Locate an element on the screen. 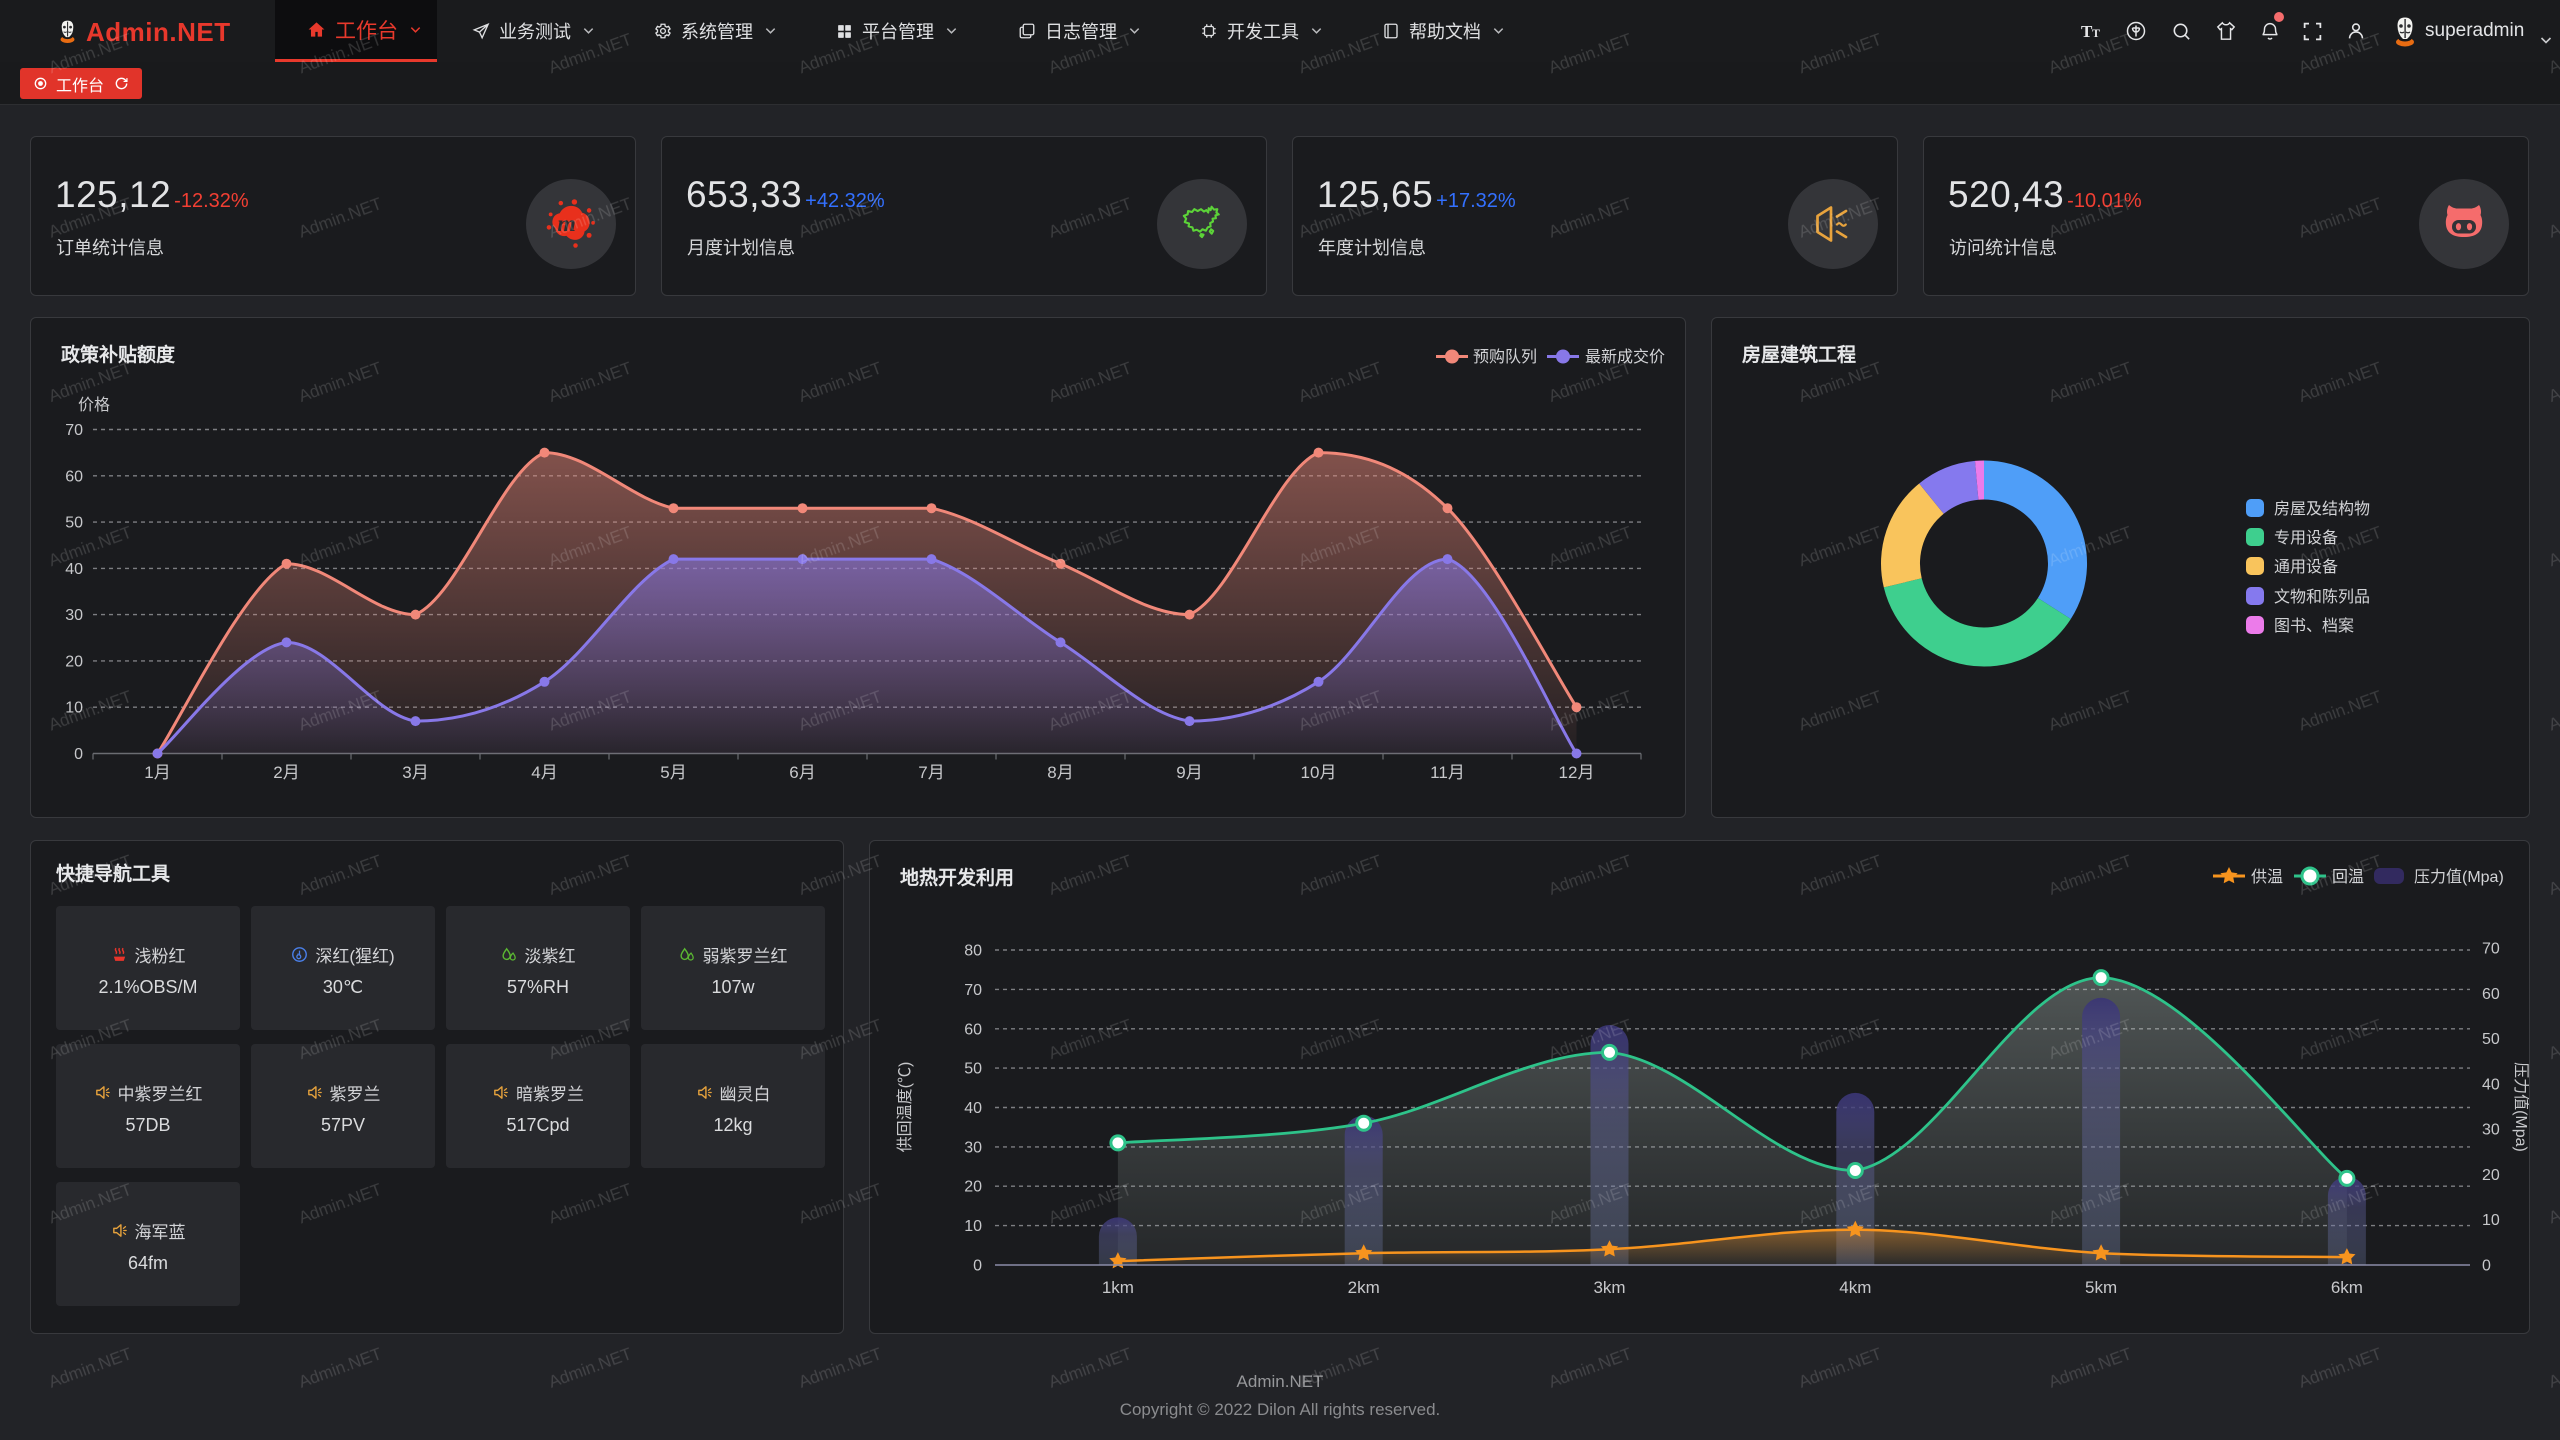 This screenshot has width=2560, height=1440. svg-text: 80 is located at coordinates (973, 951).